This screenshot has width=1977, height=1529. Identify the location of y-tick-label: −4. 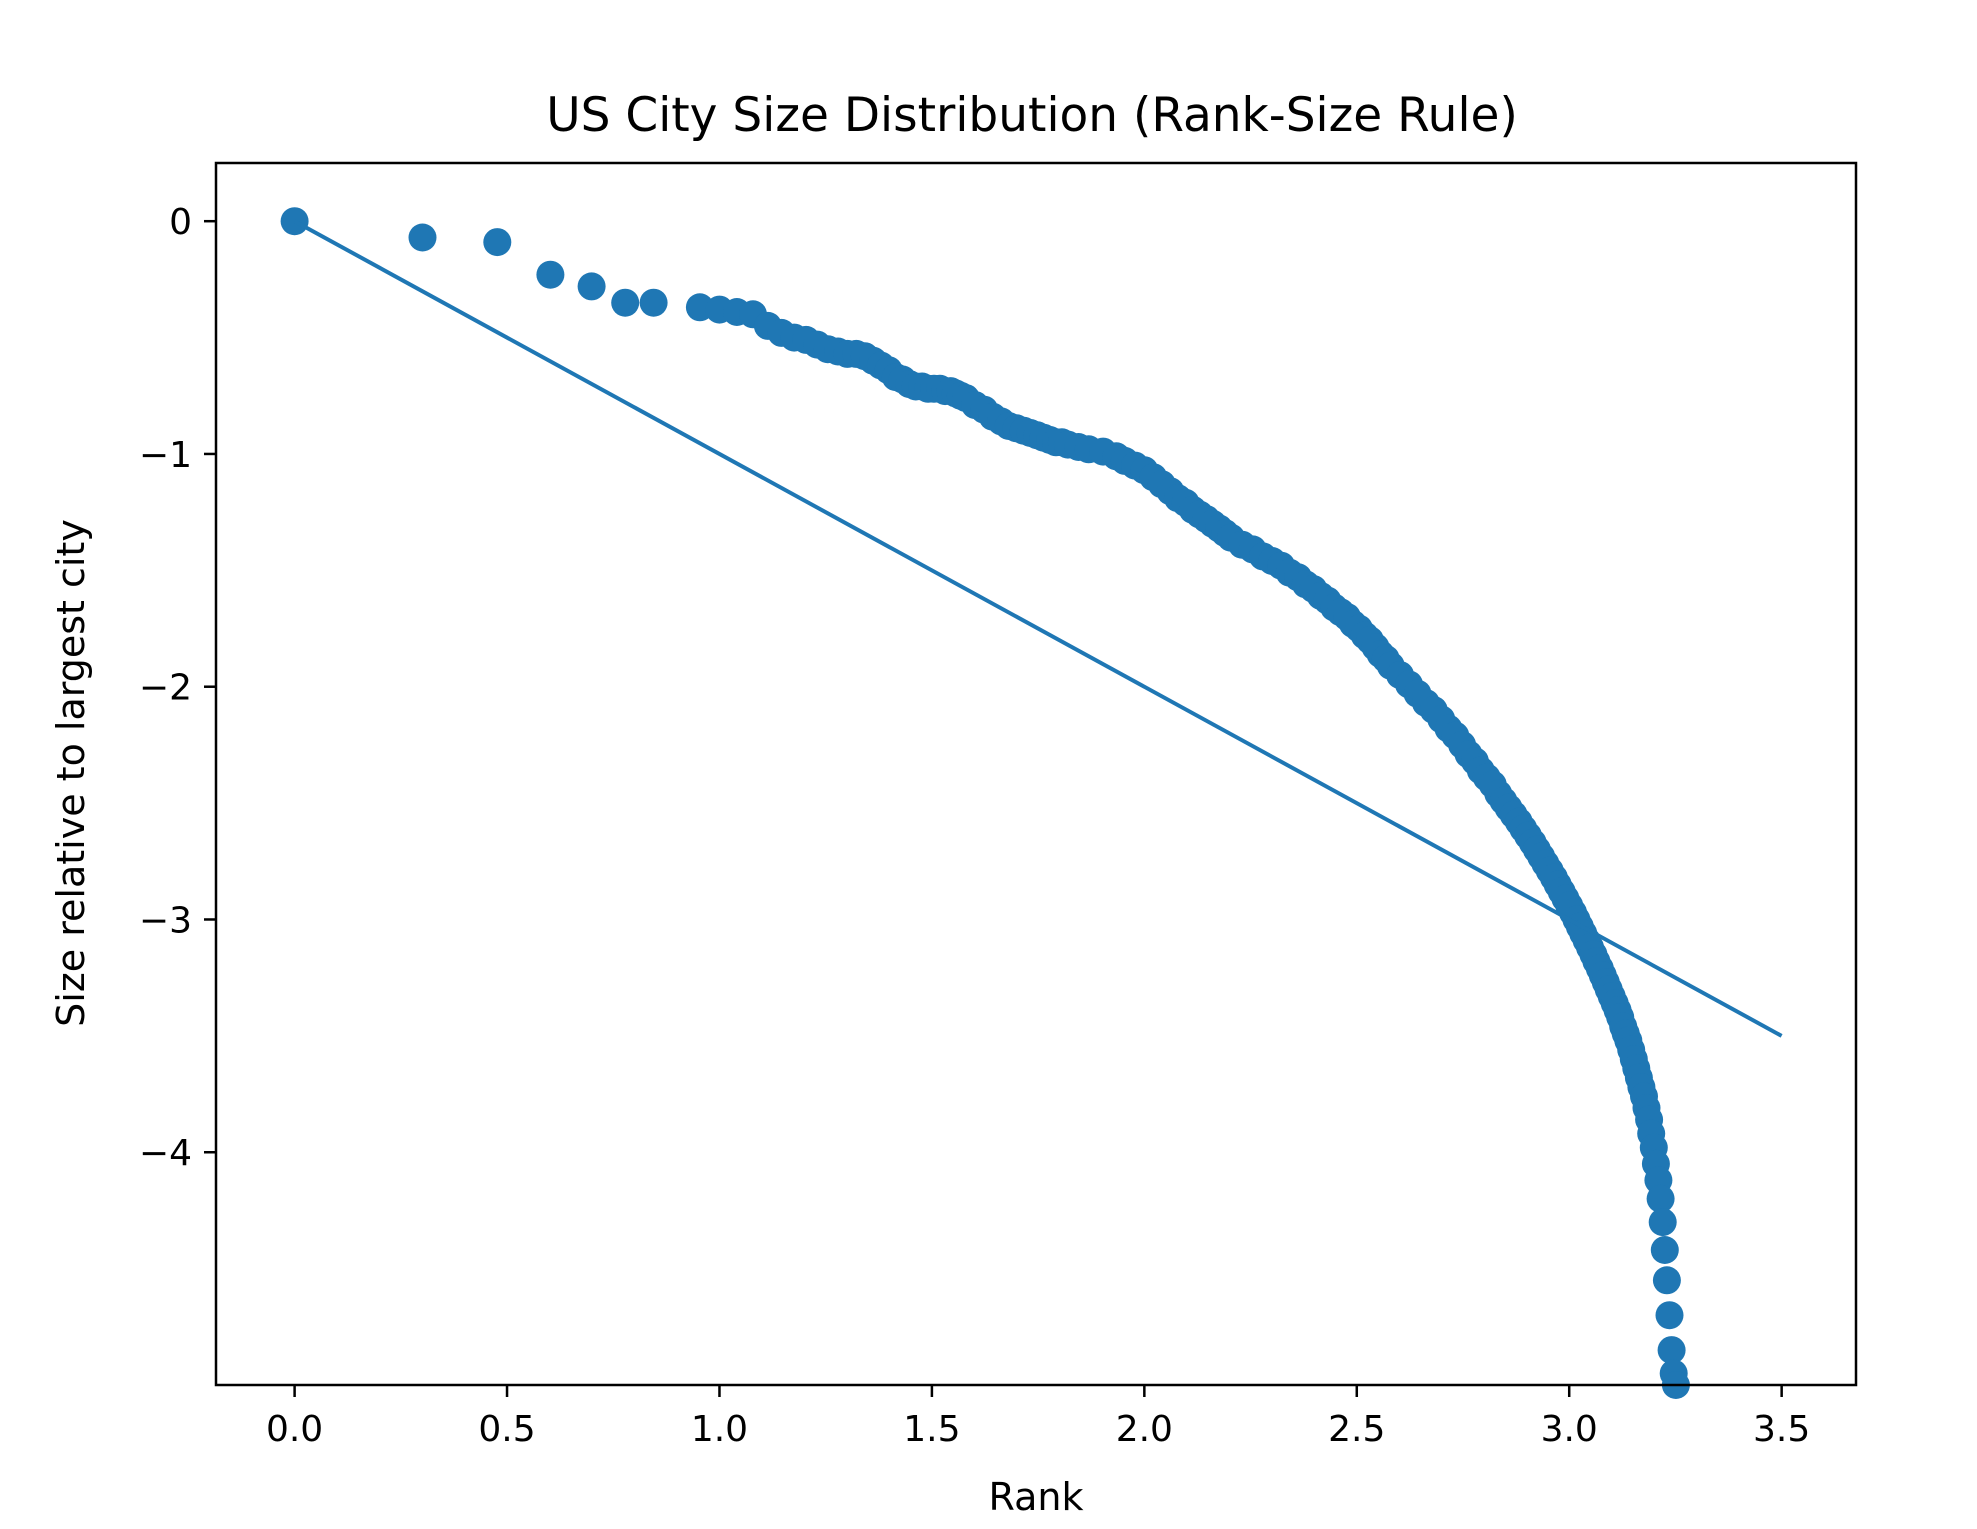
(165, 1153).